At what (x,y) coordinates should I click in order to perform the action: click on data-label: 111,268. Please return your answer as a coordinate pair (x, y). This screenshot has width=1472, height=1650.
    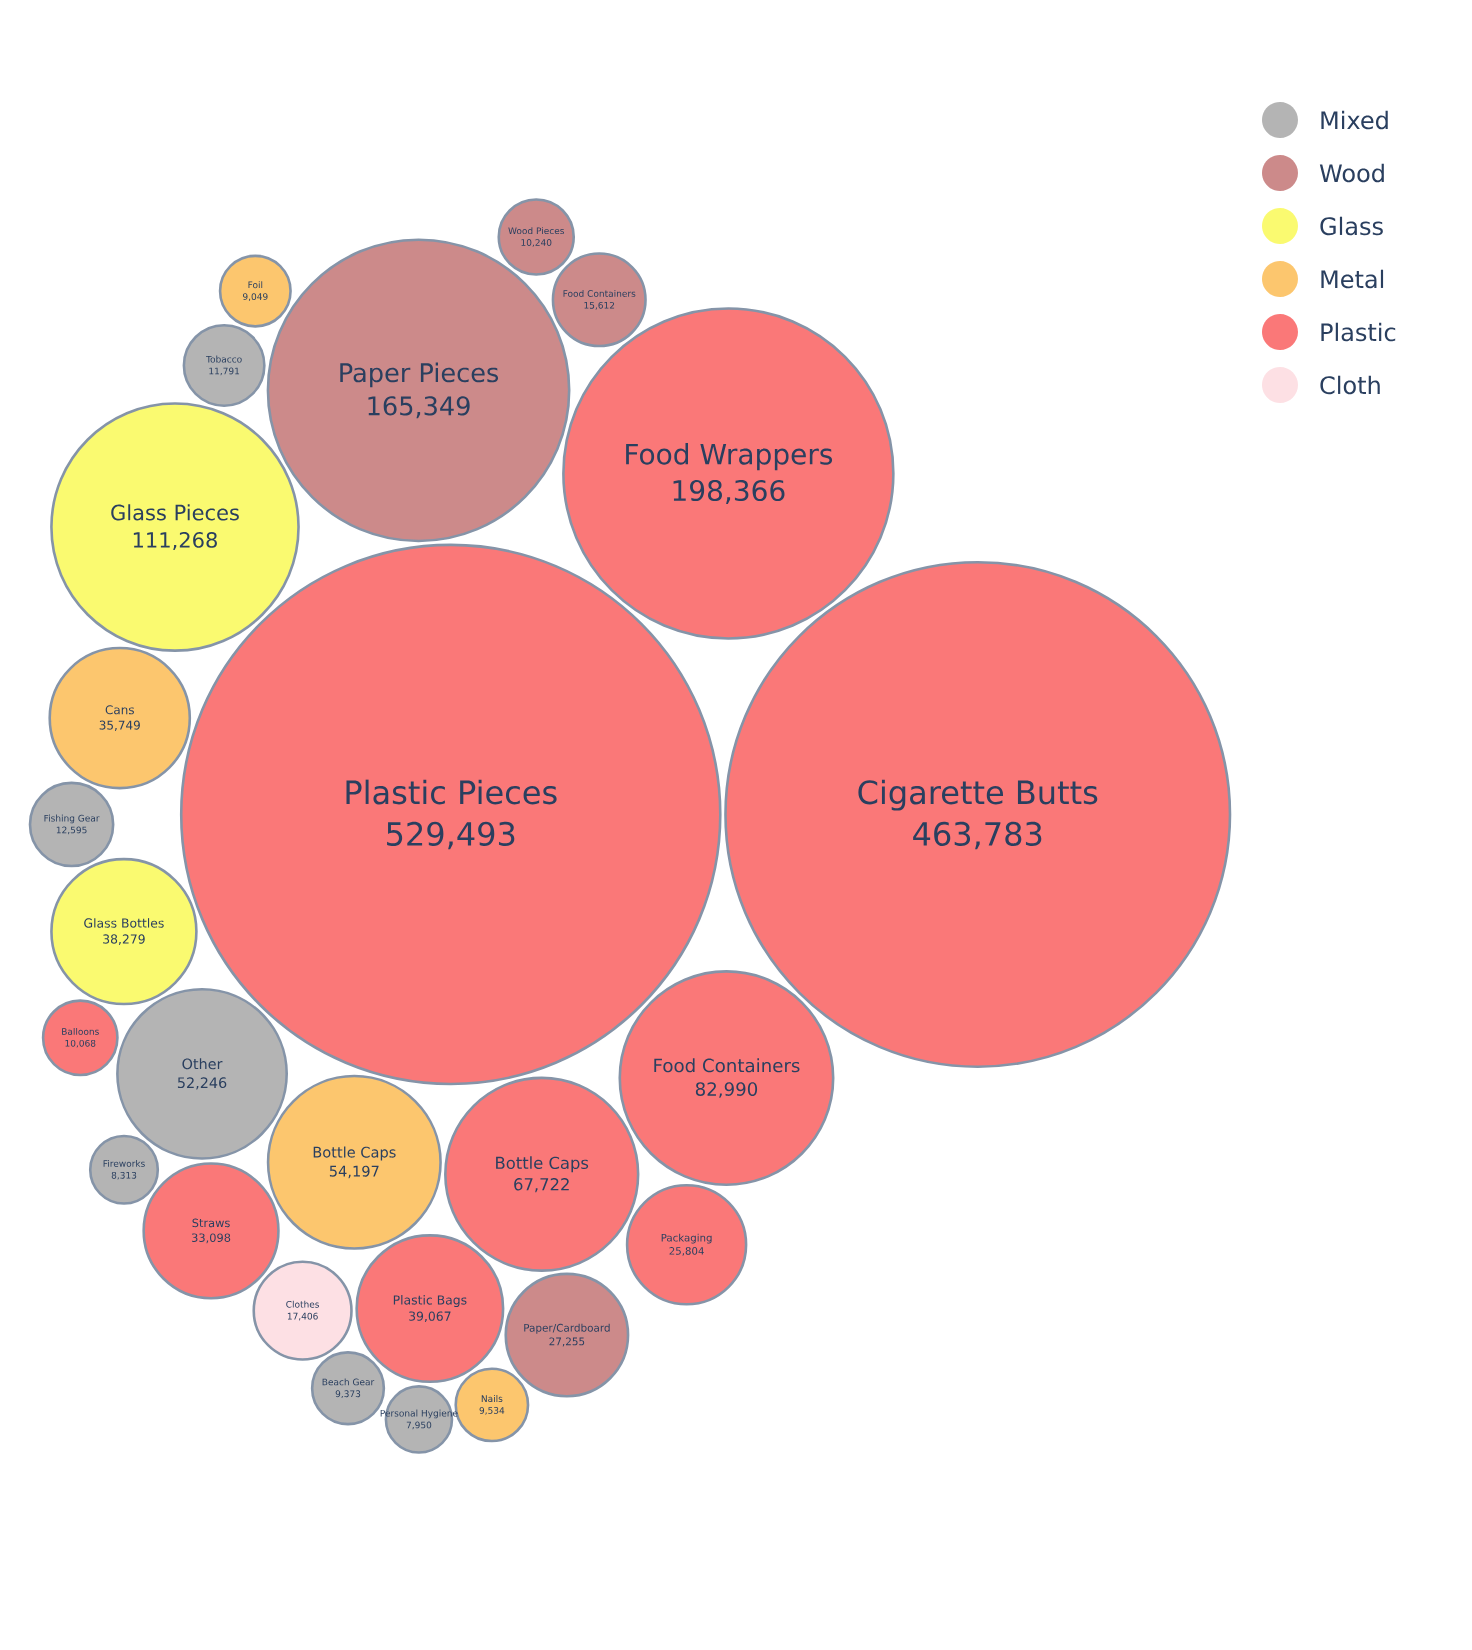
    Looking at the image, I should click on (175, 541).